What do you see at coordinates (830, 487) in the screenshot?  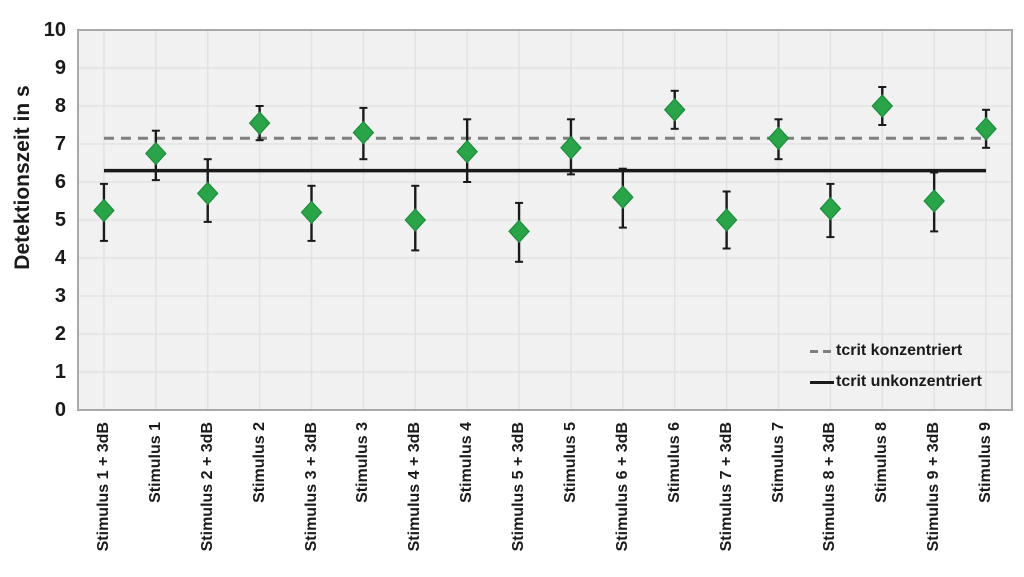 I see `x-category-label: Stimulus 8 + 3dB` at bounding box center [830, 487].